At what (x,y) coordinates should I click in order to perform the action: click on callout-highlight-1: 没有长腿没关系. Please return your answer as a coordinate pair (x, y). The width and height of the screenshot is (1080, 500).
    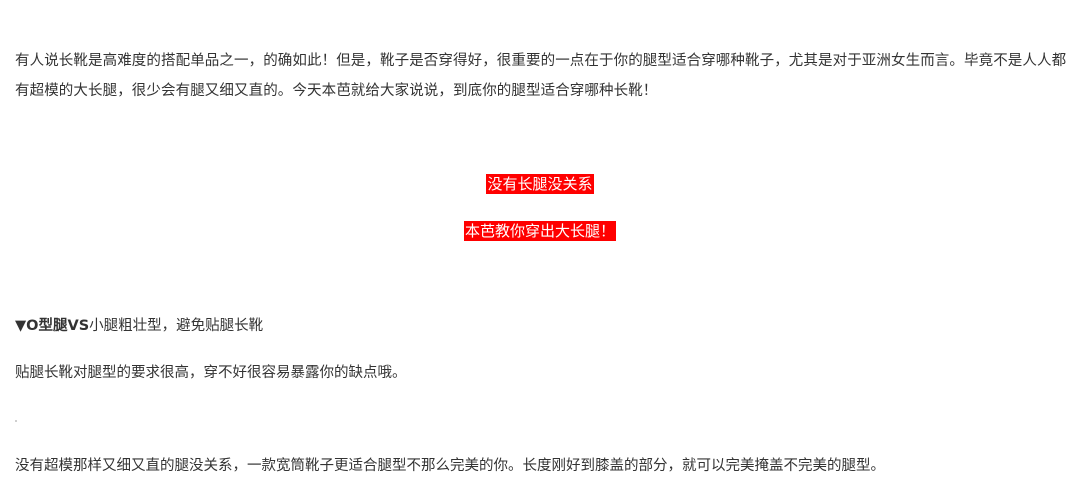
    Looking at the image, I should click on (540, 184).